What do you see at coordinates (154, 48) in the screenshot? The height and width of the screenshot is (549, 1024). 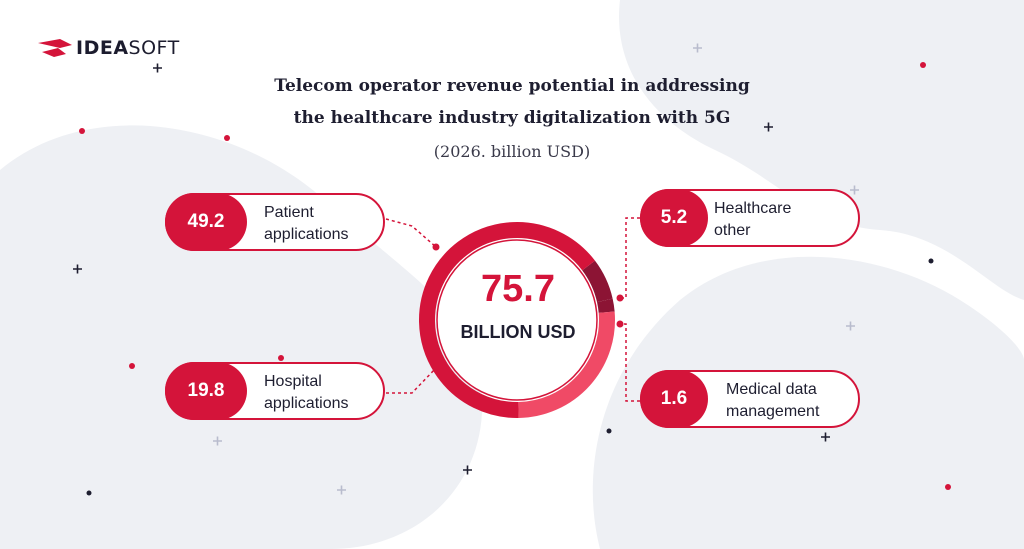 I see `logo-part-soft: SOFT` at bounding box center [154, 48].